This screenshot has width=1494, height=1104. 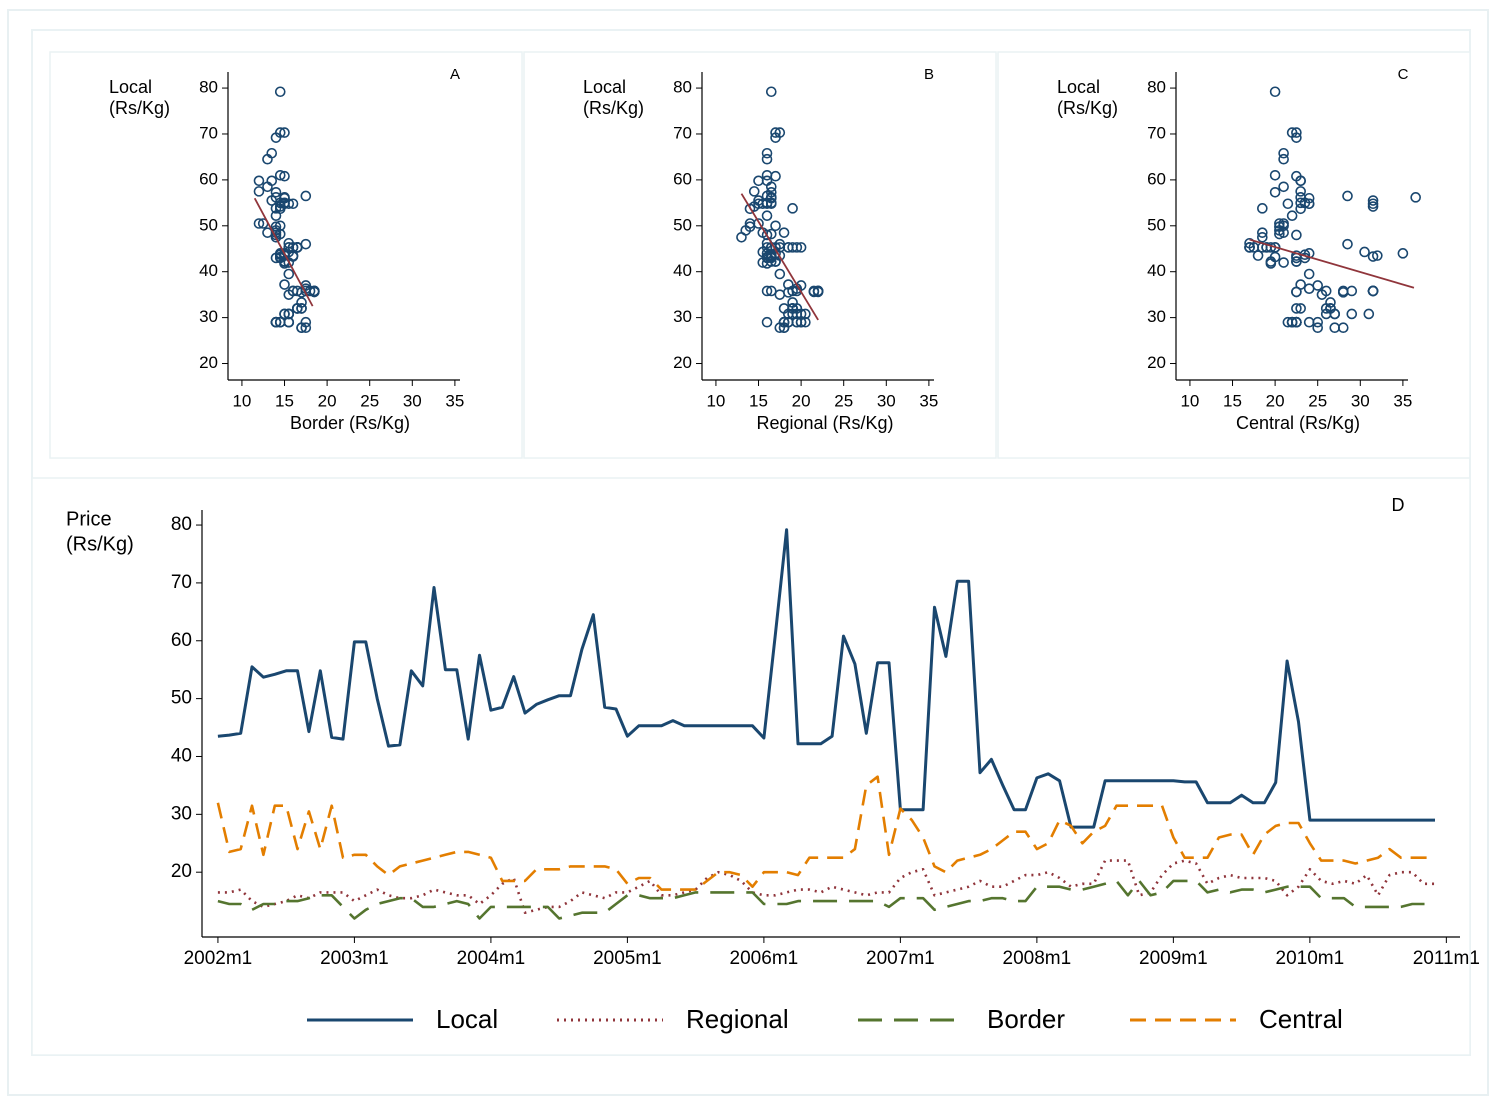 What do you see at coordinates (1232, 400) in the screenshot?
I see `x-tick-label: 15` at bounding box center [1232, 400].